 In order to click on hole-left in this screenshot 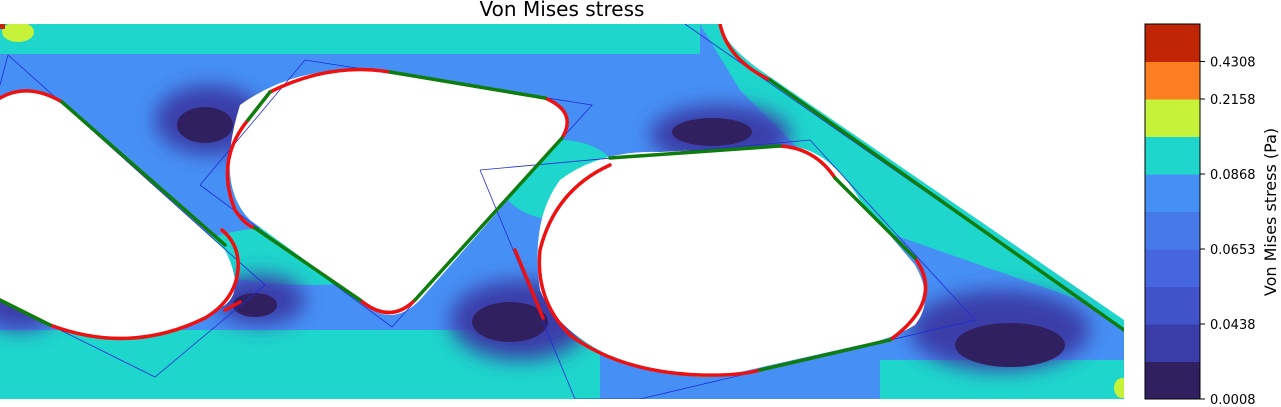, I will do `click(117, 214)`.